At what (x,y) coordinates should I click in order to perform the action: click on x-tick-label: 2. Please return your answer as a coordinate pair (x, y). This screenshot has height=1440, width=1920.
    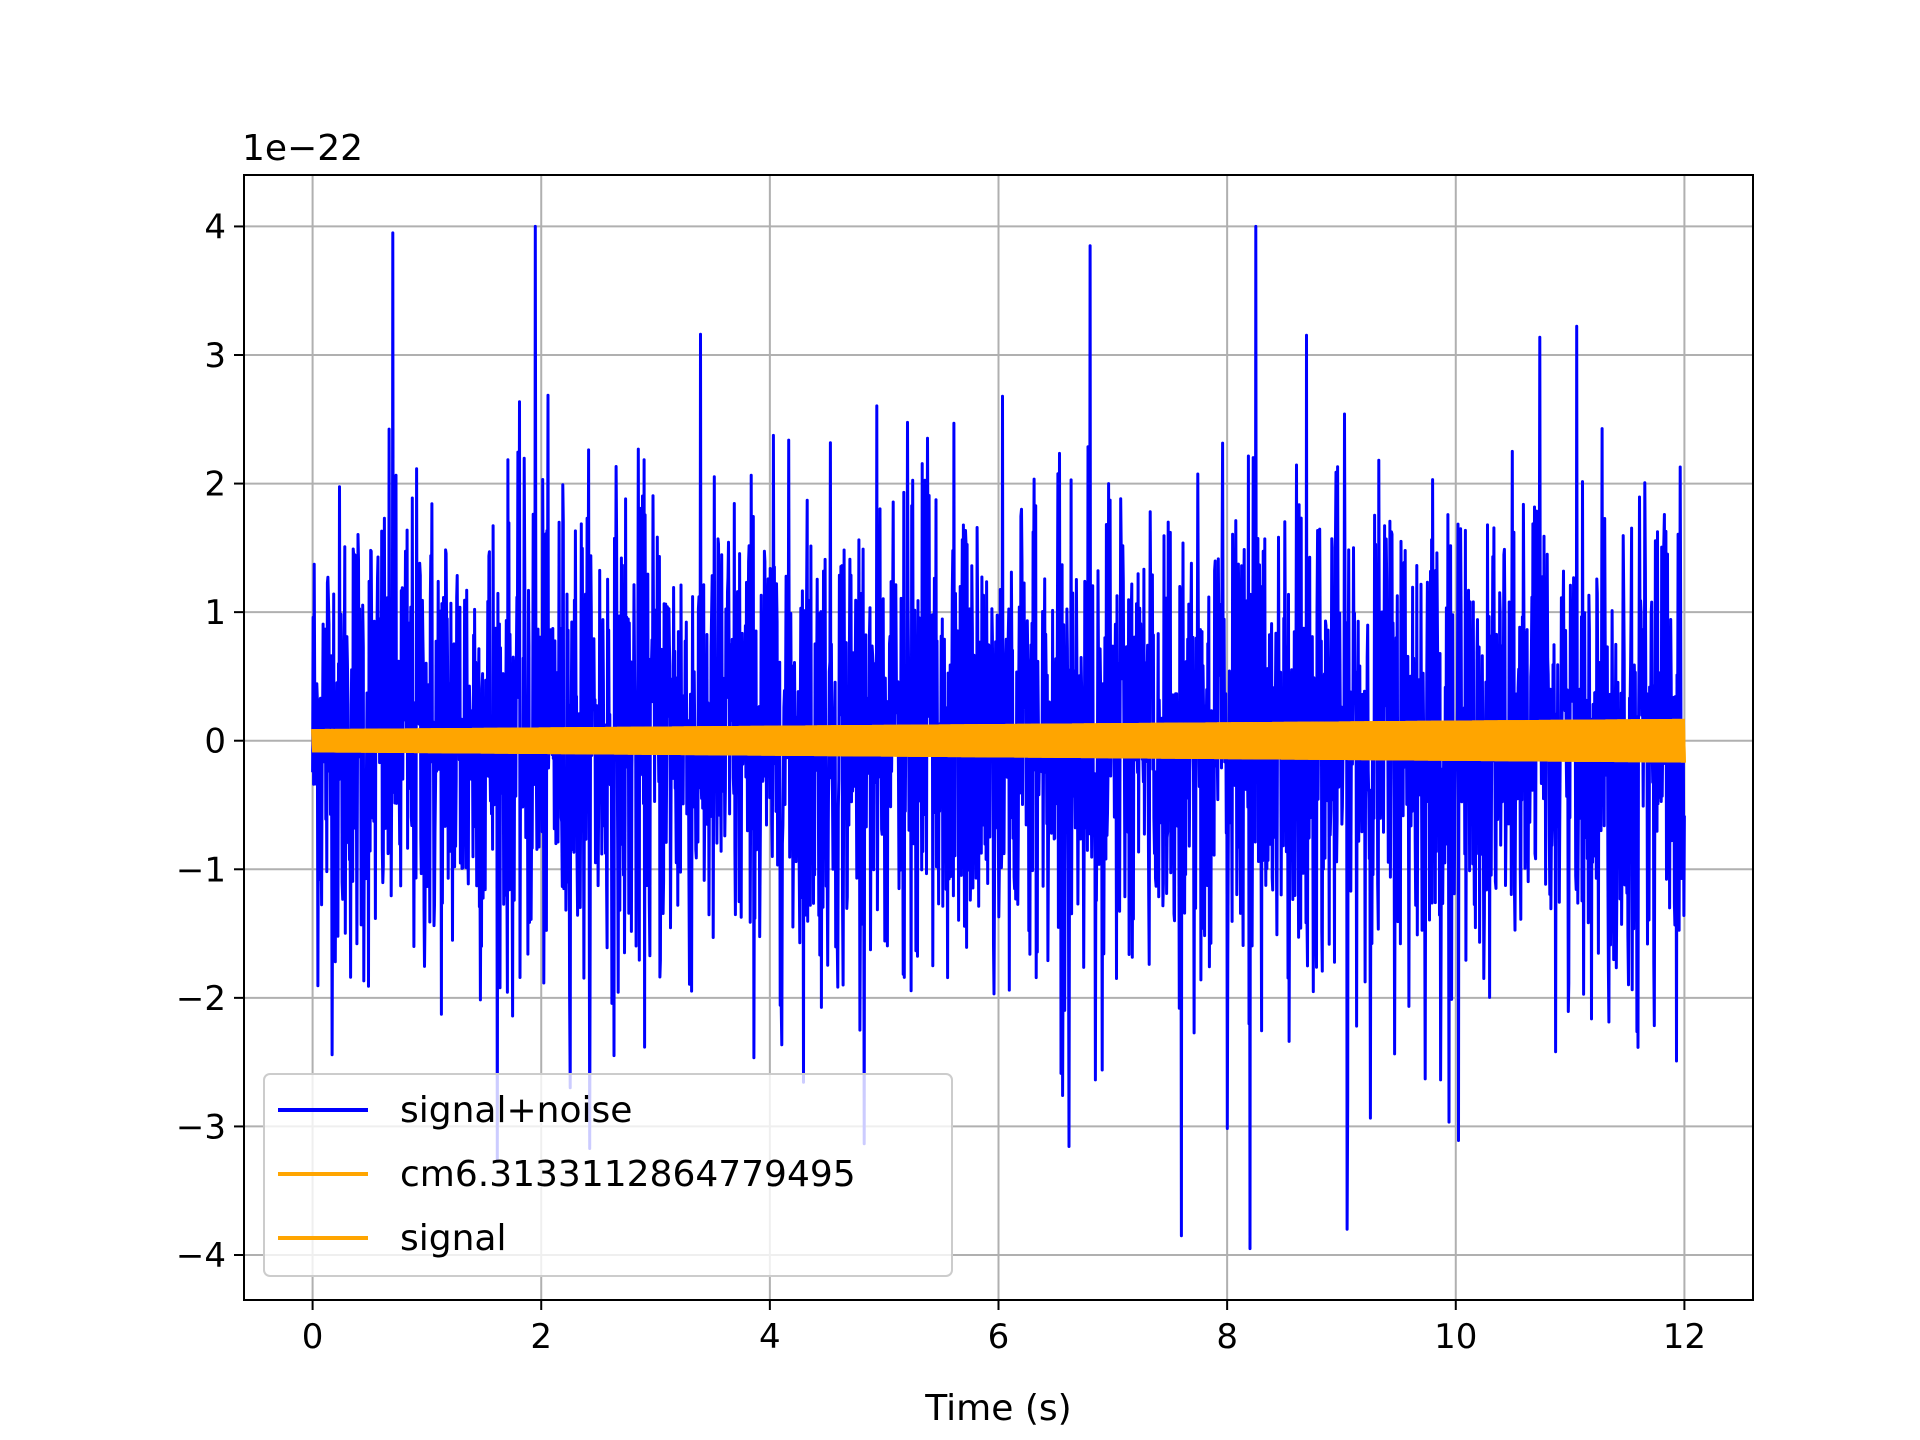
    Looking at the image, I should click on (541, 1337).